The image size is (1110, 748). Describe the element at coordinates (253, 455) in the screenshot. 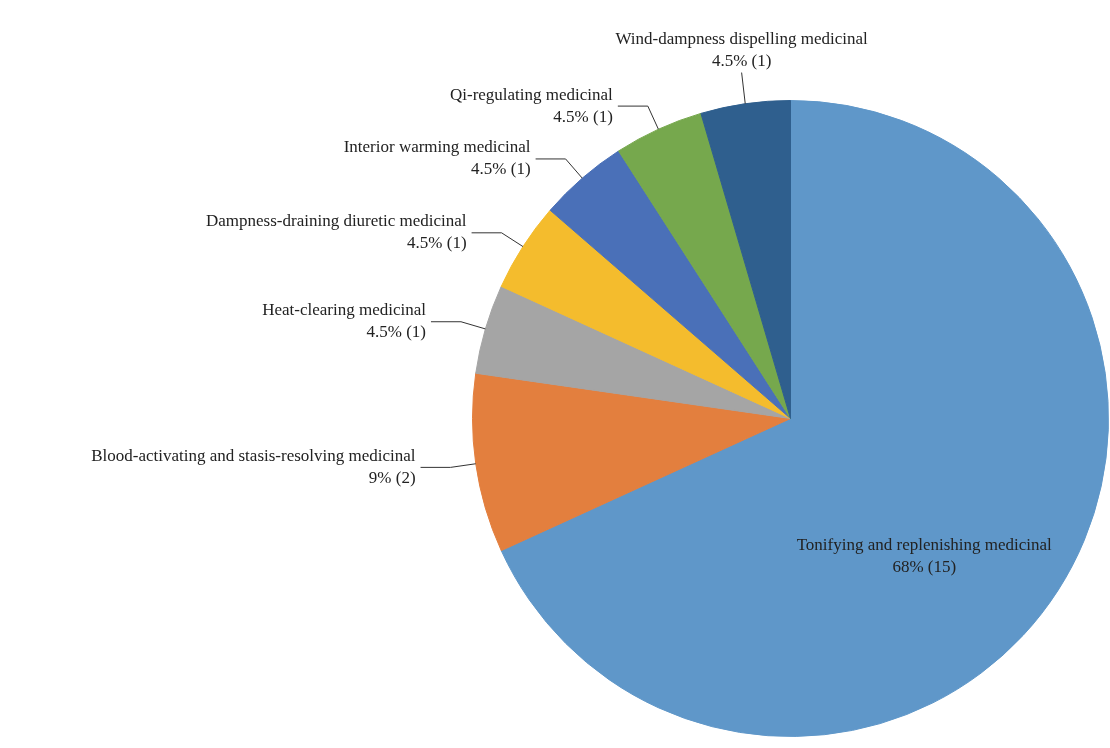

I see `slice-label: Blood-activating and stasis-resolving medicinal` at that location.